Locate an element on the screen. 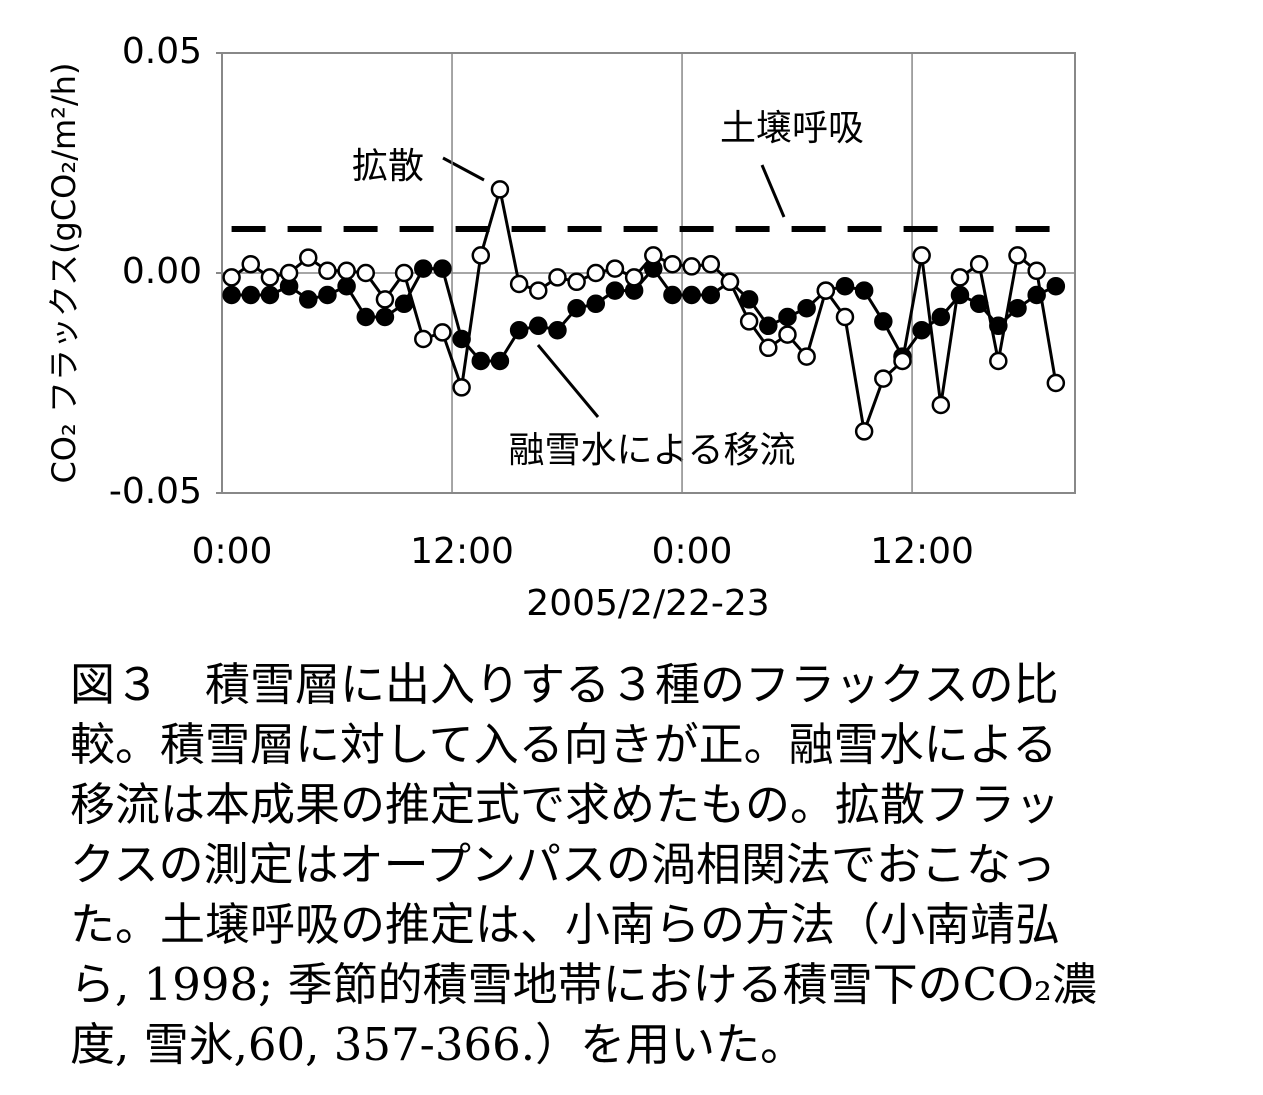  reference-label: 土壌呼吸 is located at coordinates (792, 128).